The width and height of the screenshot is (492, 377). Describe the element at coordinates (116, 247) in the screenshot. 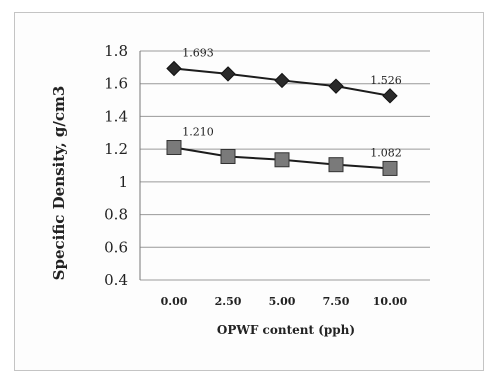

I see `y-tick-label: 0.6` at that location.